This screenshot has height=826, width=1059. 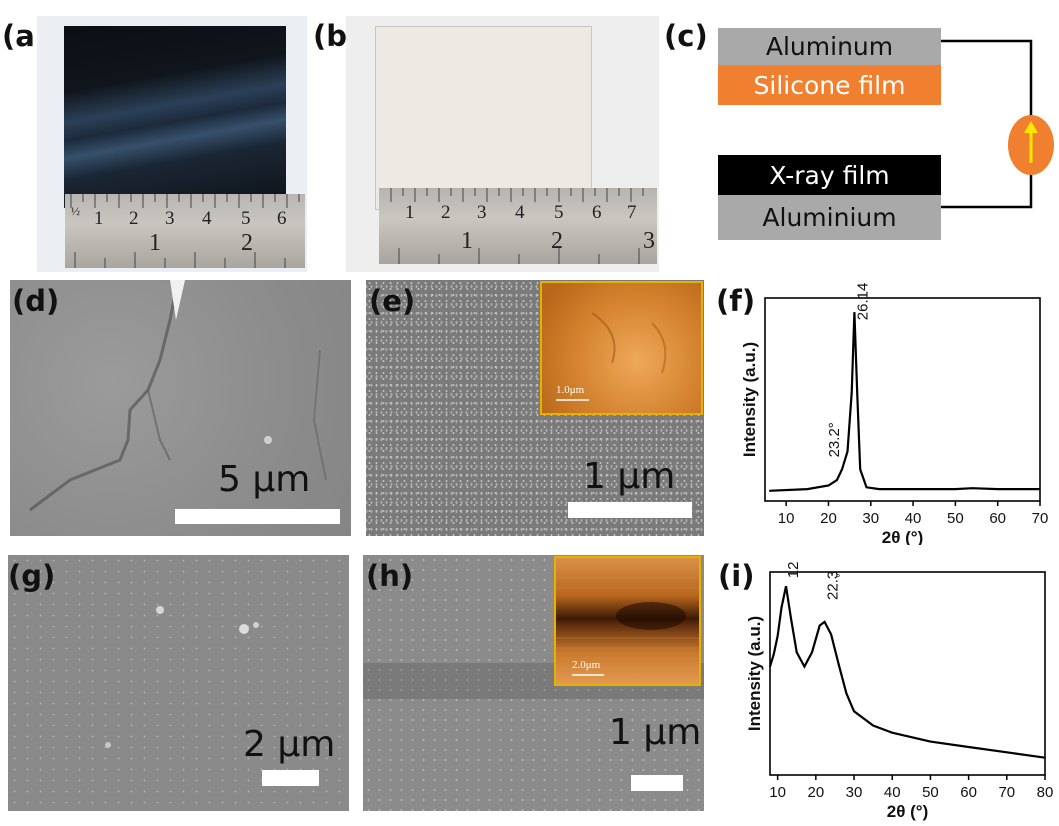 What do you see at coordinates (736, 301) in the screenshot?
I see `panel-label-f: (f)` at bounding box center [736, 301].